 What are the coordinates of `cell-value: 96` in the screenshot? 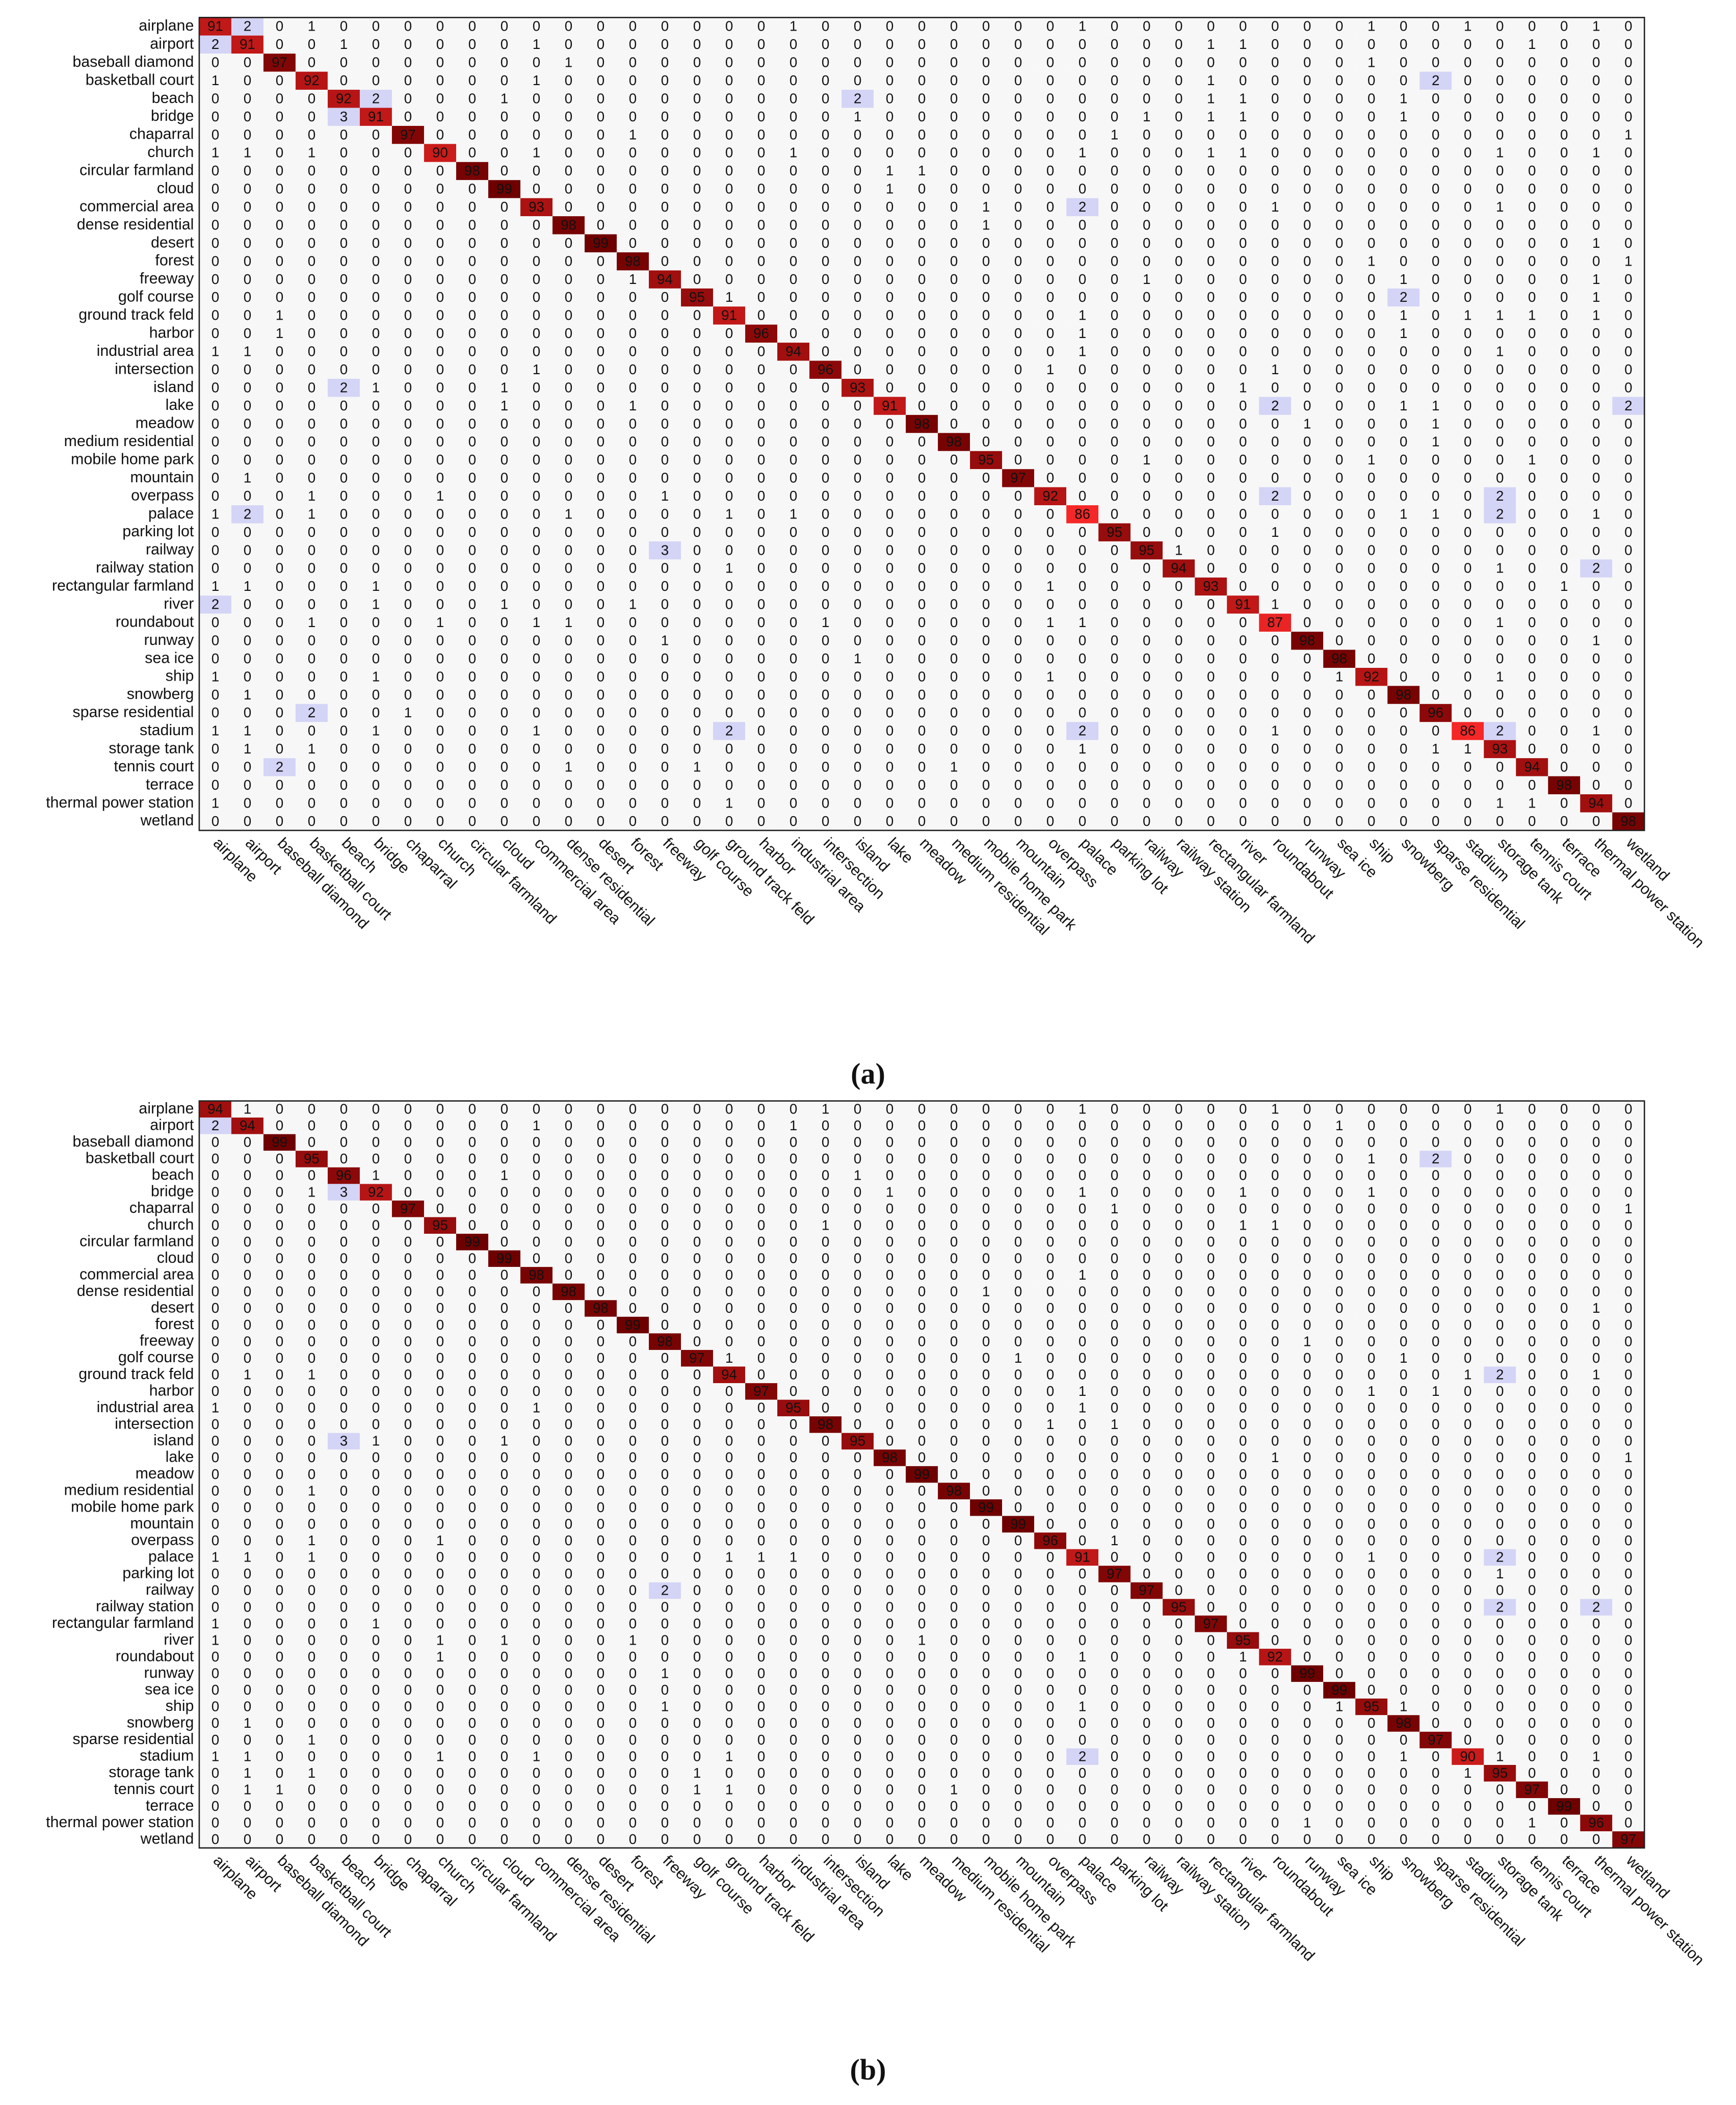 It's located at (761, 333).